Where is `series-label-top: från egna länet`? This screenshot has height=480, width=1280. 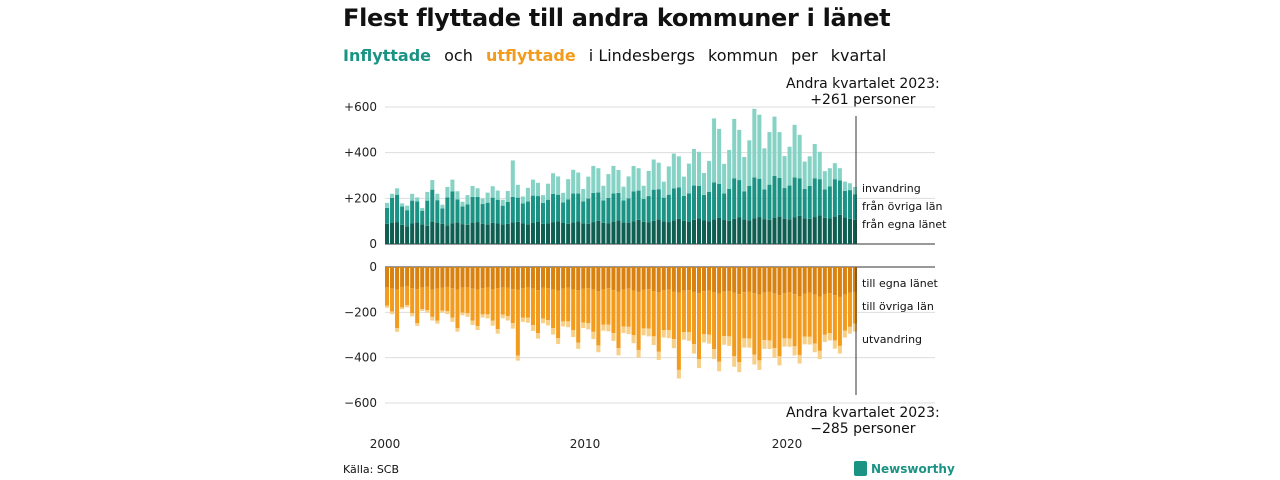 series-label-top: från egna länet is located at coordinates (904, 224).